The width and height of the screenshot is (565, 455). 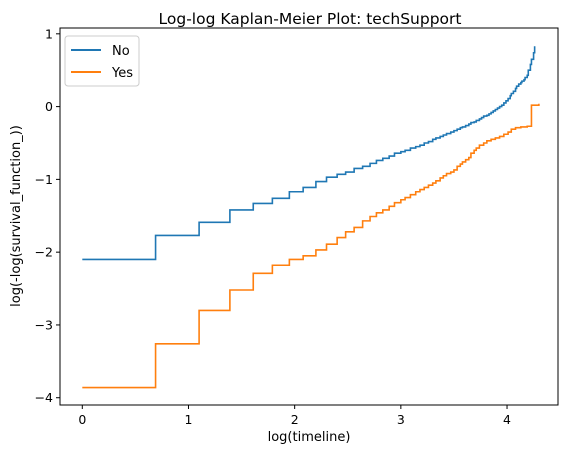 I want to click on y-tick-label: −1, so click(x=44, y=179).